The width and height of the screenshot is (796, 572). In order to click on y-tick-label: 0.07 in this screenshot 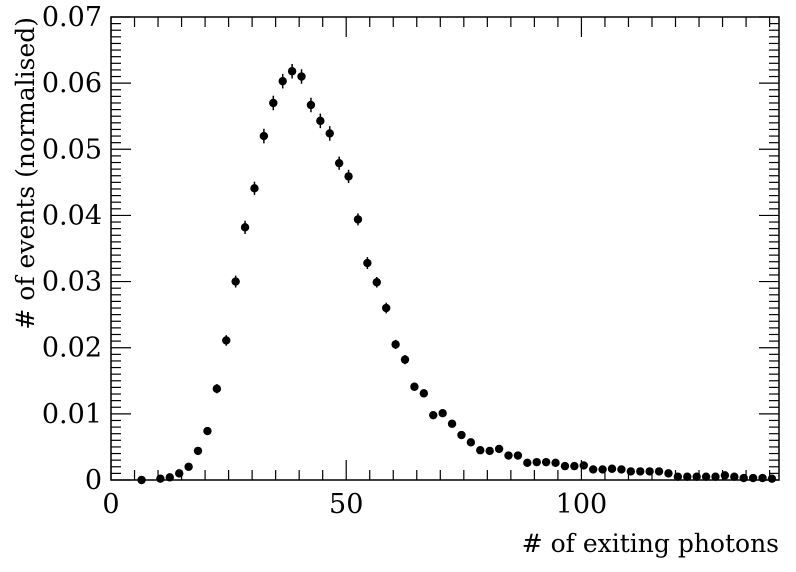, I will do `click(72, 17)`.